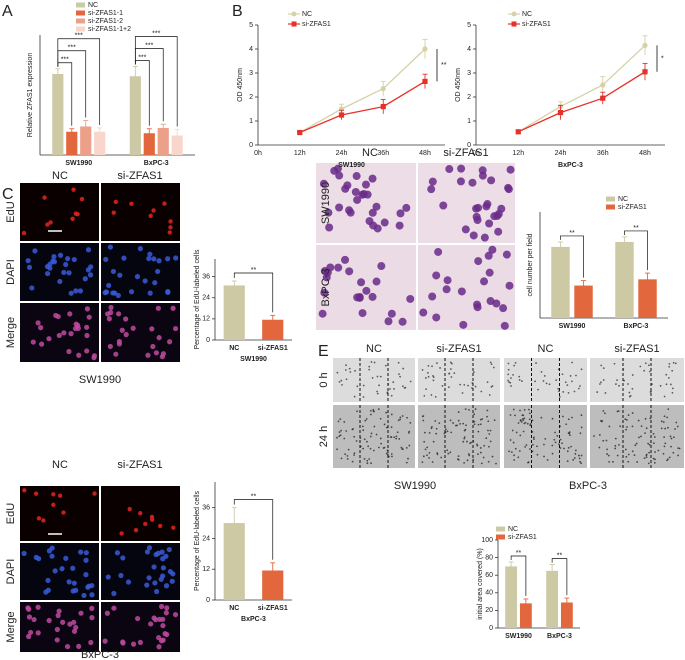 The height and width of the screenshot is (660, 685). I want to click on x-tick-label: SW1990, so click(518, 636).